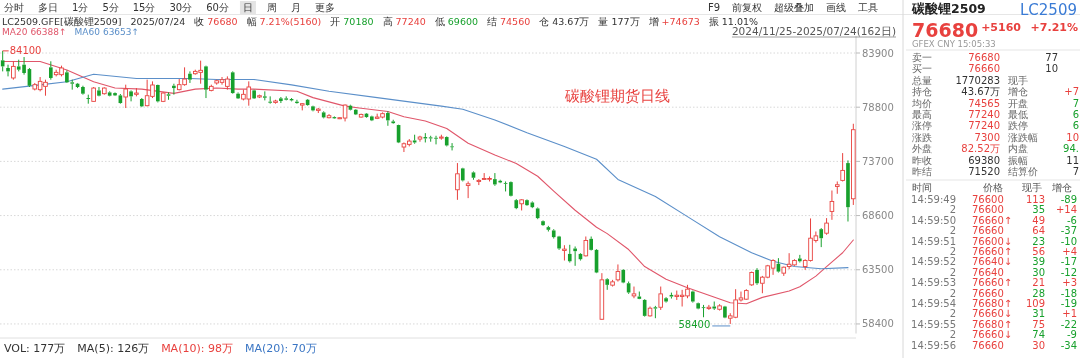  What do you see at coordinates (878, 161) in the screenshot?
I see `y-tick-label: 73700` at bounding box center [878, 161].